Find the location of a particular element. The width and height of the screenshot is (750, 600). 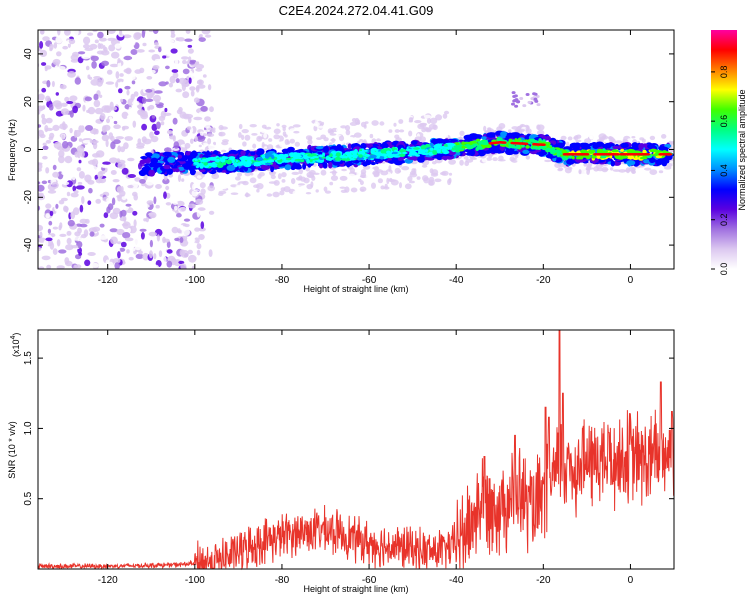

x-tick-label: 0 is located at coordinates (631, 280).